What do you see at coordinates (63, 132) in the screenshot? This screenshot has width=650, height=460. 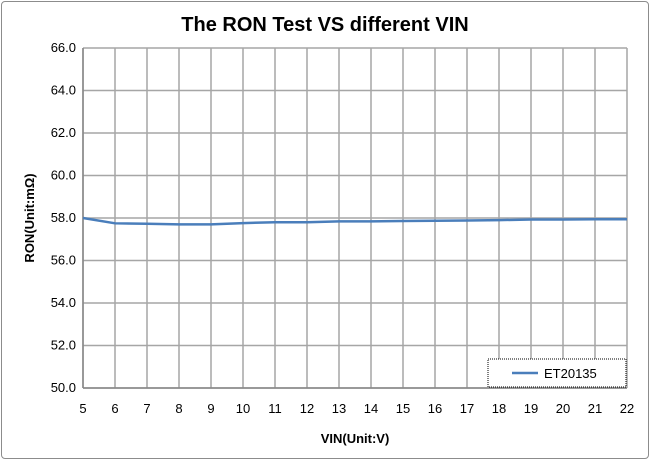 I see `y-tick-label: 62.0` at bounding box center [63, 132].